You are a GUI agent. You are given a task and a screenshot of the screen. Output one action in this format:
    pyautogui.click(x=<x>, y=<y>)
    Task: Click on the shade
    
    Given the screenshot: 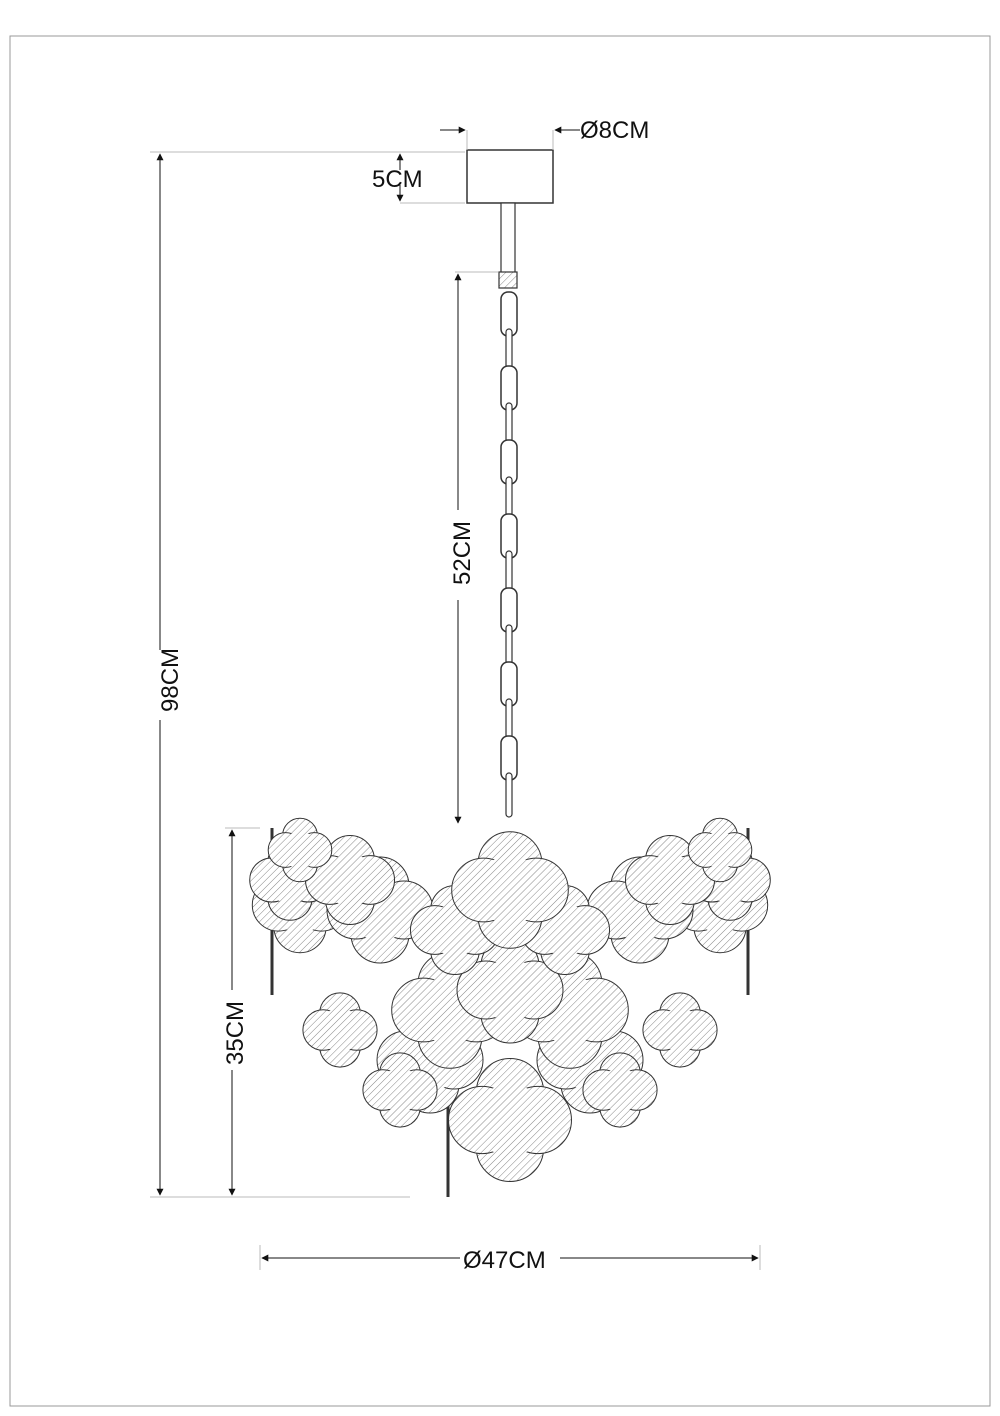 What is the action you would take?
    pyautogui.click(x=510, y=1007)
    